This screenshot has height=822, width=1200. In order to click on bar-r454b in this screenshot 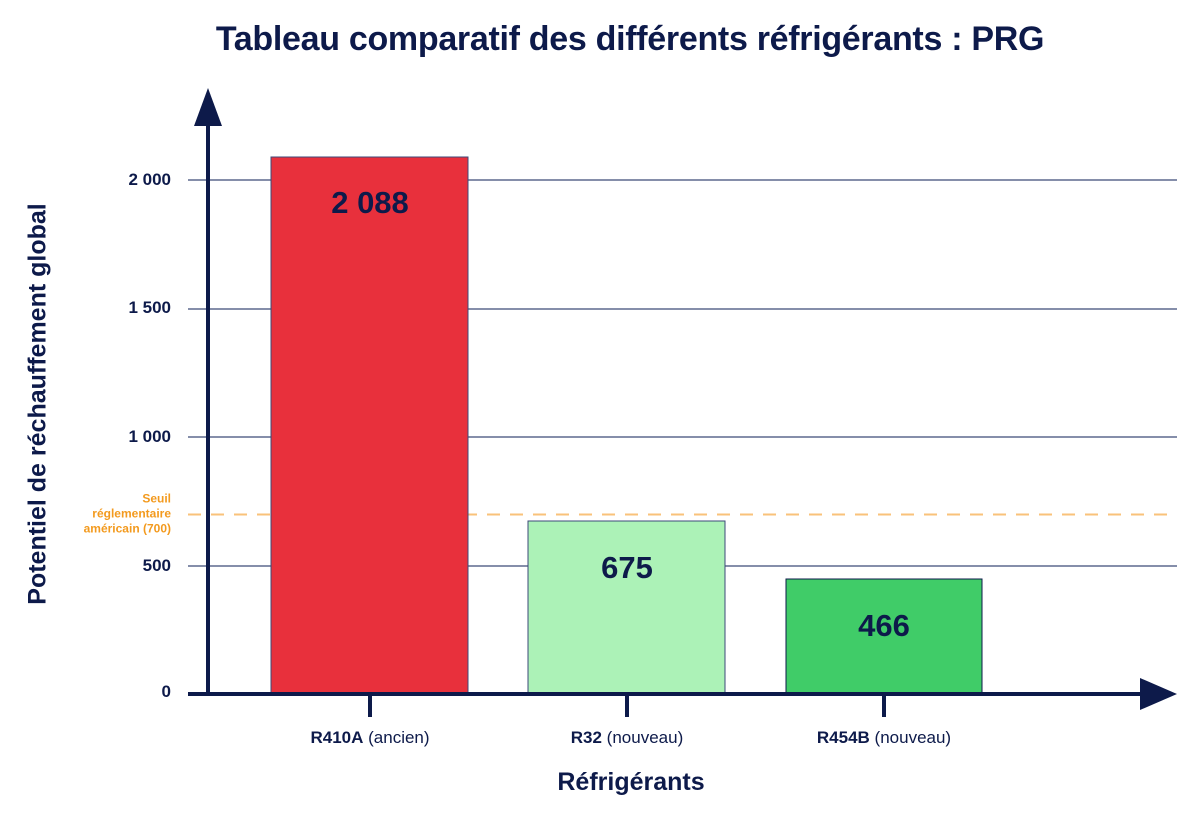, I will do `click(884, 636)`.